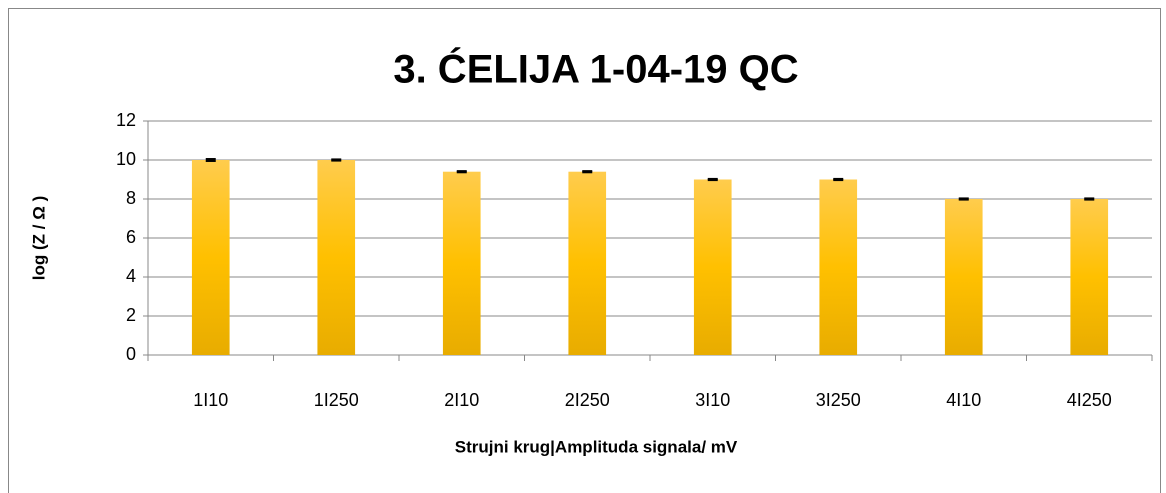 This screenshot has height=493, width=1166. What do you see at coordinates (595, 69) in the screenshot?
I see `chart-title: 3. ĆELIJA 1-04-19 QC` at bounding box center [595, 69].